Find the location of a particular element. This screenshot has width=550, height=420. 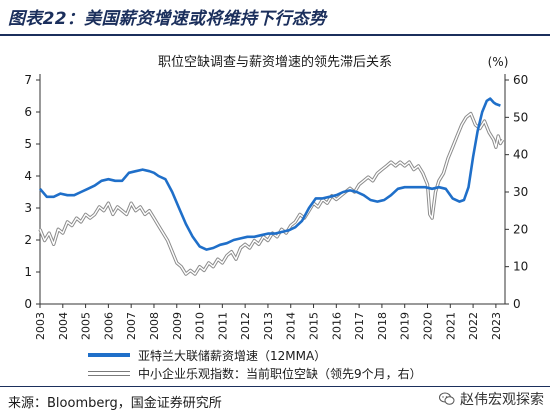

right-y-tick-label: 30 is located at coordinates (520, 192).